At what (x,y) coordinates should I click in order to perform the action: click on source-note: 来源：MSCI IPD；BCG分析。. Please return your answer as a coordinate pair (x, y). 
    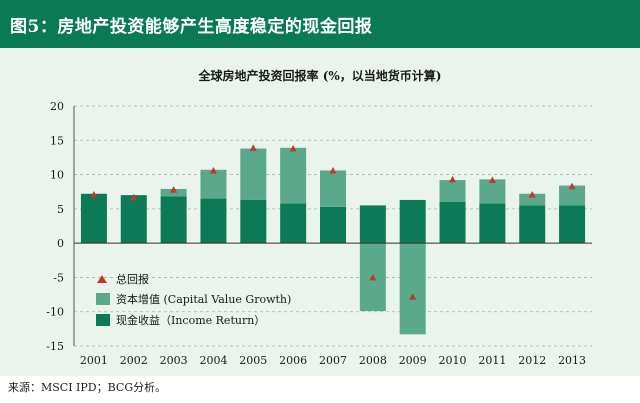
    Looking at the image, I should click on (87, 387).